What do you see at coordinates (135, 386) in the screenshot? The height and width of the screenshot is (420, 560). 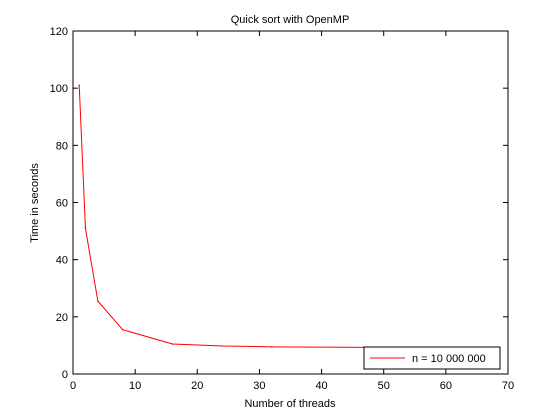 I see `x-tick-label: 10` at bounding box center [135, 386].